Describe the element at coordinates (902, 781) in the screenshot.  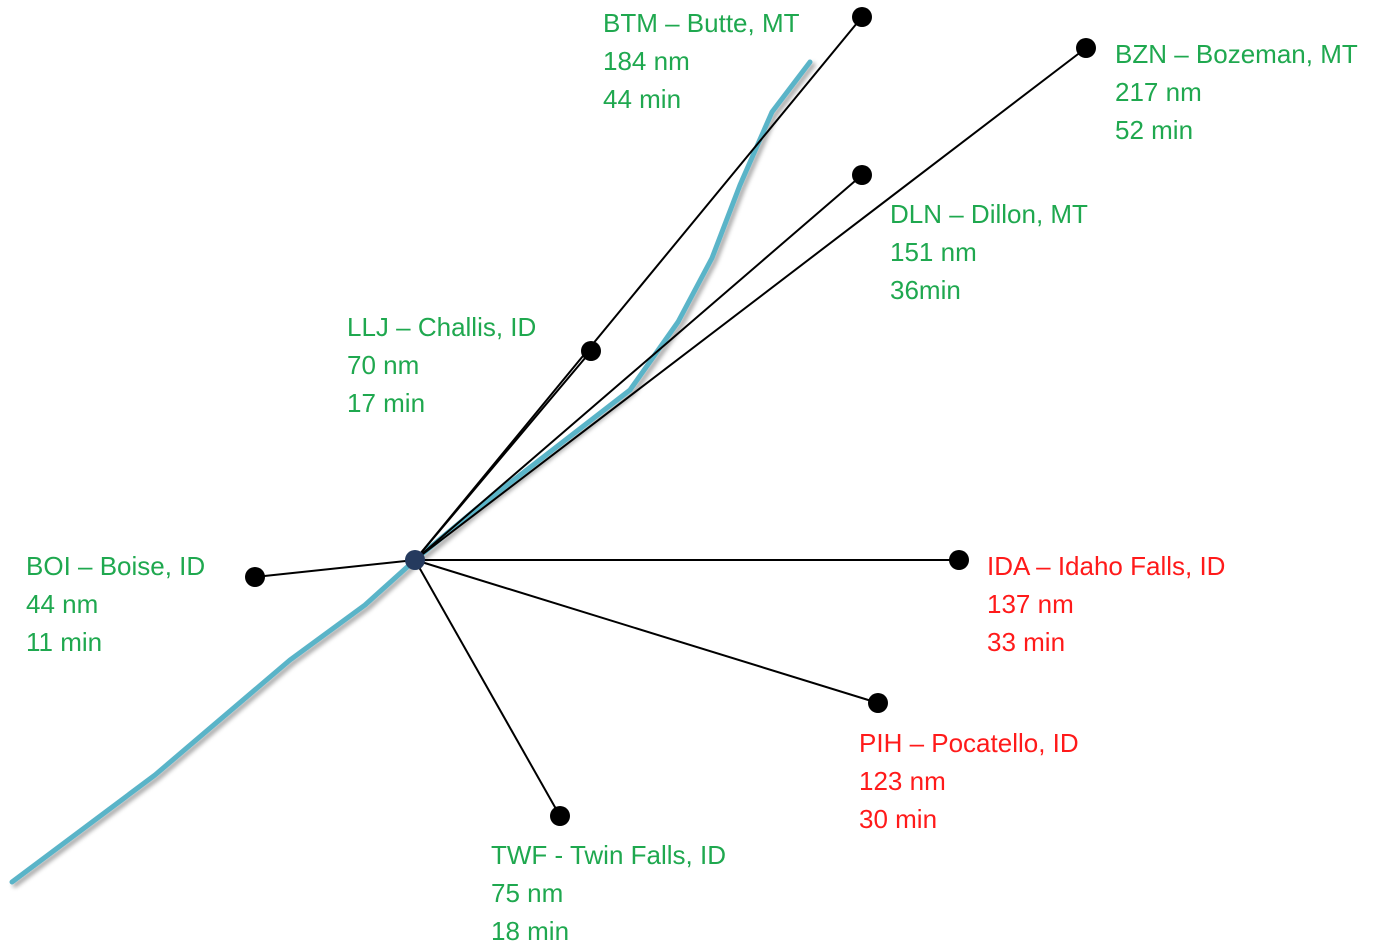
I see `label-pih-distance: 123 nm` at that location.